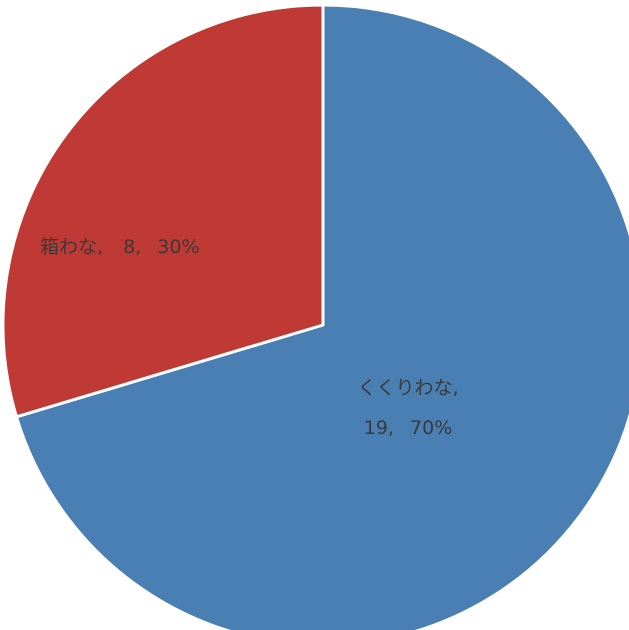 The image size is (629, 630). What do you see at coordinates (431, 428) in the screenshot?
I see `label-kukuri-wana-percent: 70%` at bounding box center [431, 428].